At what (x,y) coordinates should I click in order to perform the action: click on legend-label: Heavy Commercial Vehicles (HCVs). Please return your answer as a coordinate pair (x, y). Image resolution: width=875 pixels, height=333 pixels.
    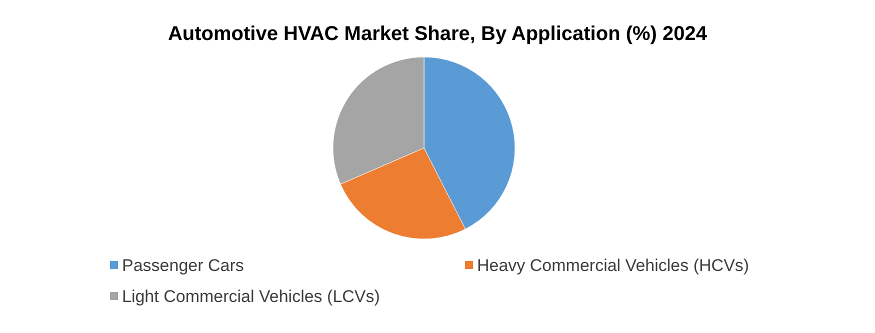
    Looking at the image, I should click on (613, 265).